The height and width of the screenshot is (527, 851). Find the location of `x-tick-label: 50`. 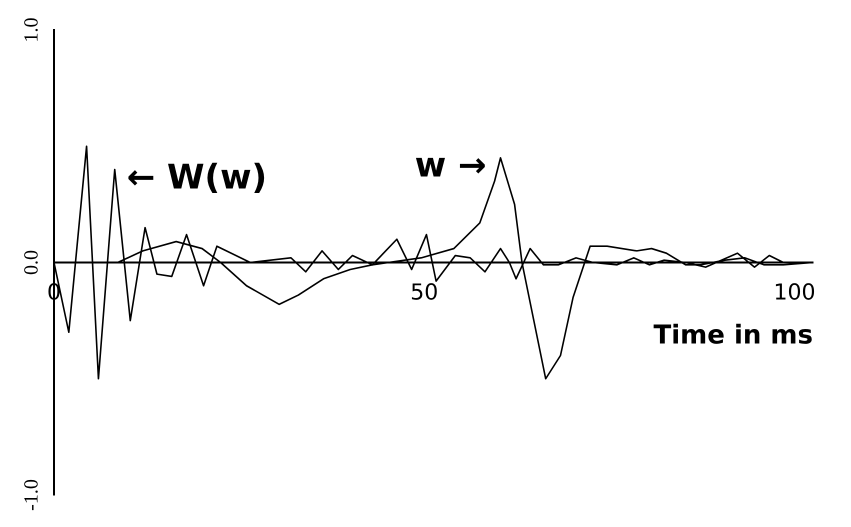

x-tick-label: 50 is located at coordinates (424, 293).